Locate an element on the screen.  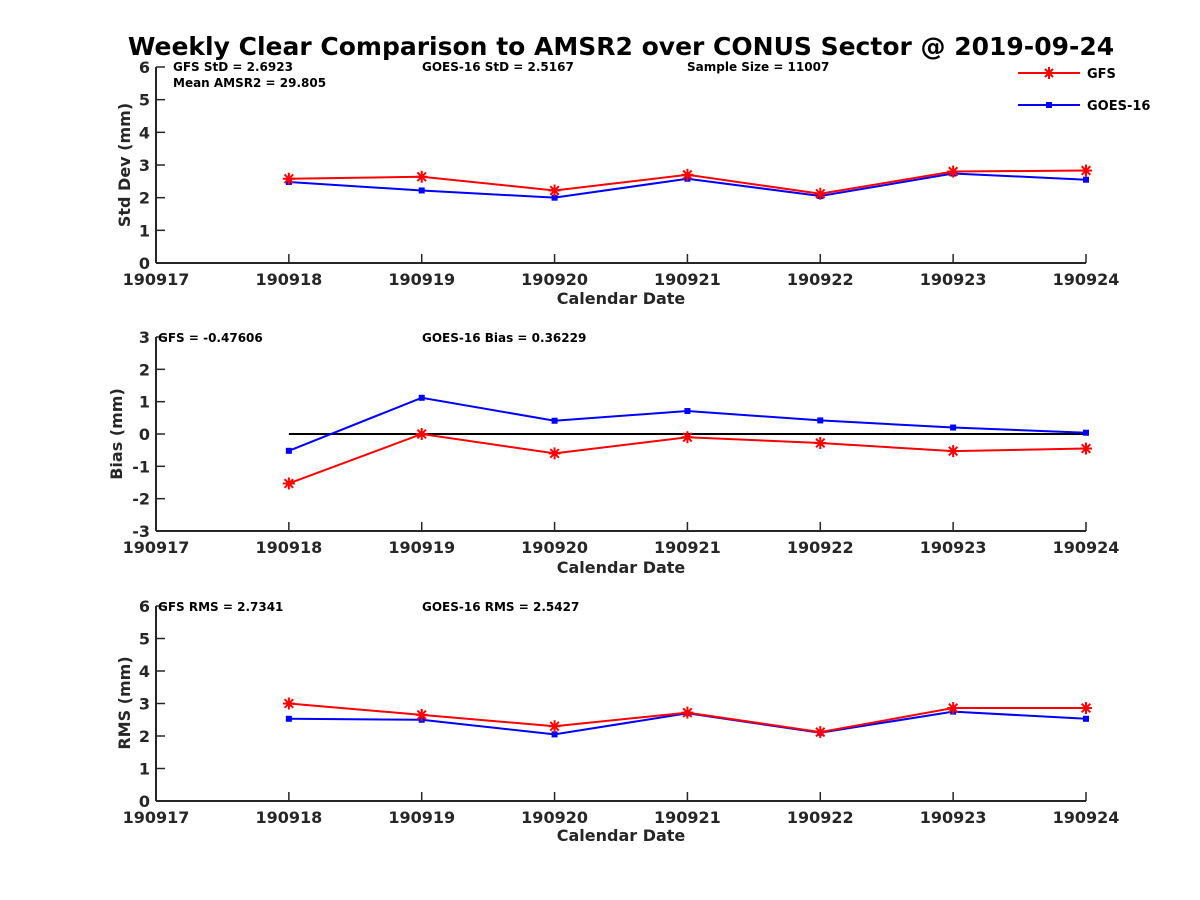
std-dev-x-tick-label: 190918 is located at coordinates (288, 279).